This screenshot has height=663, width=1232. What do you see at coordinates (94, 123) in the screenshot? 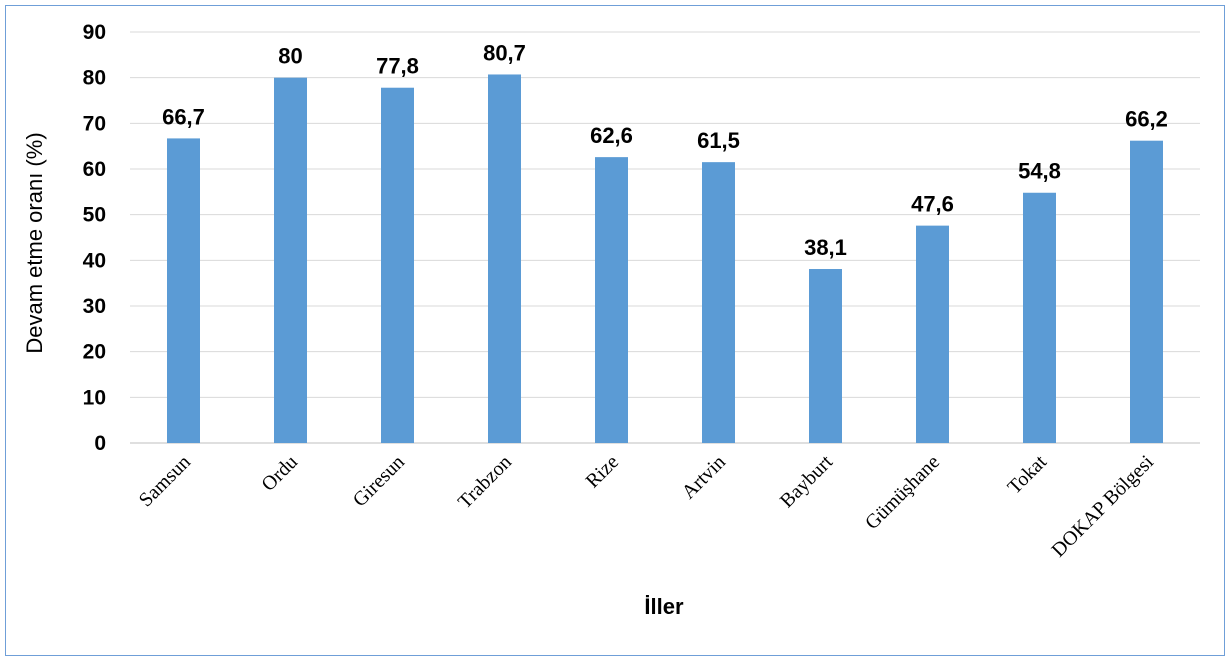
I see `y-tick-label: 70` at bounding box center [94, 123].